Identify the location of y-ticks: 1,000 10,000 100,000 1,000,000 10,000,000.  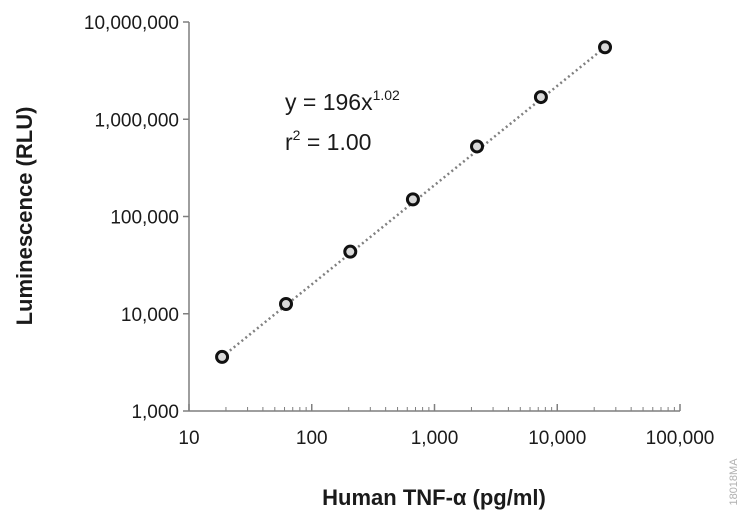
(136, 218).